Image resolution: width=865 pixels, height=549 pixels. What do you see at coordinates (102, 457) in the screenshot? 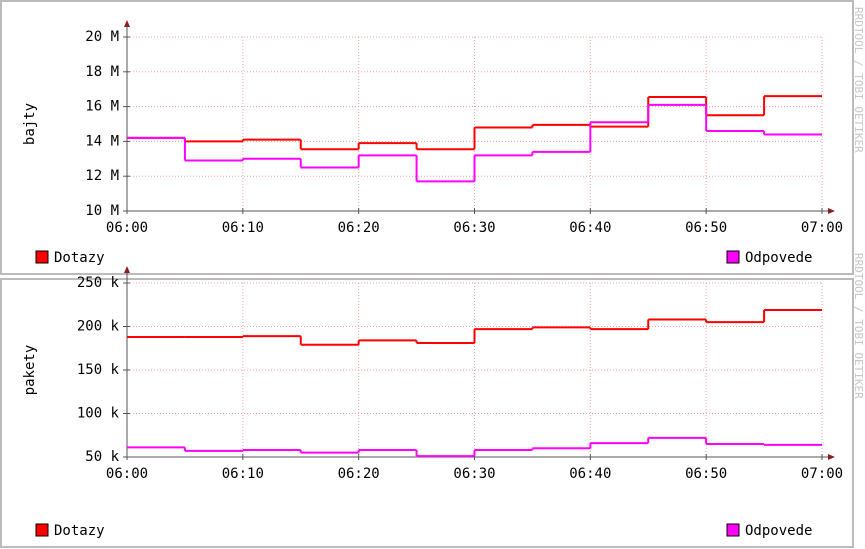
I see `y-tick-label: 50 k` at bounding box center [102, 457].